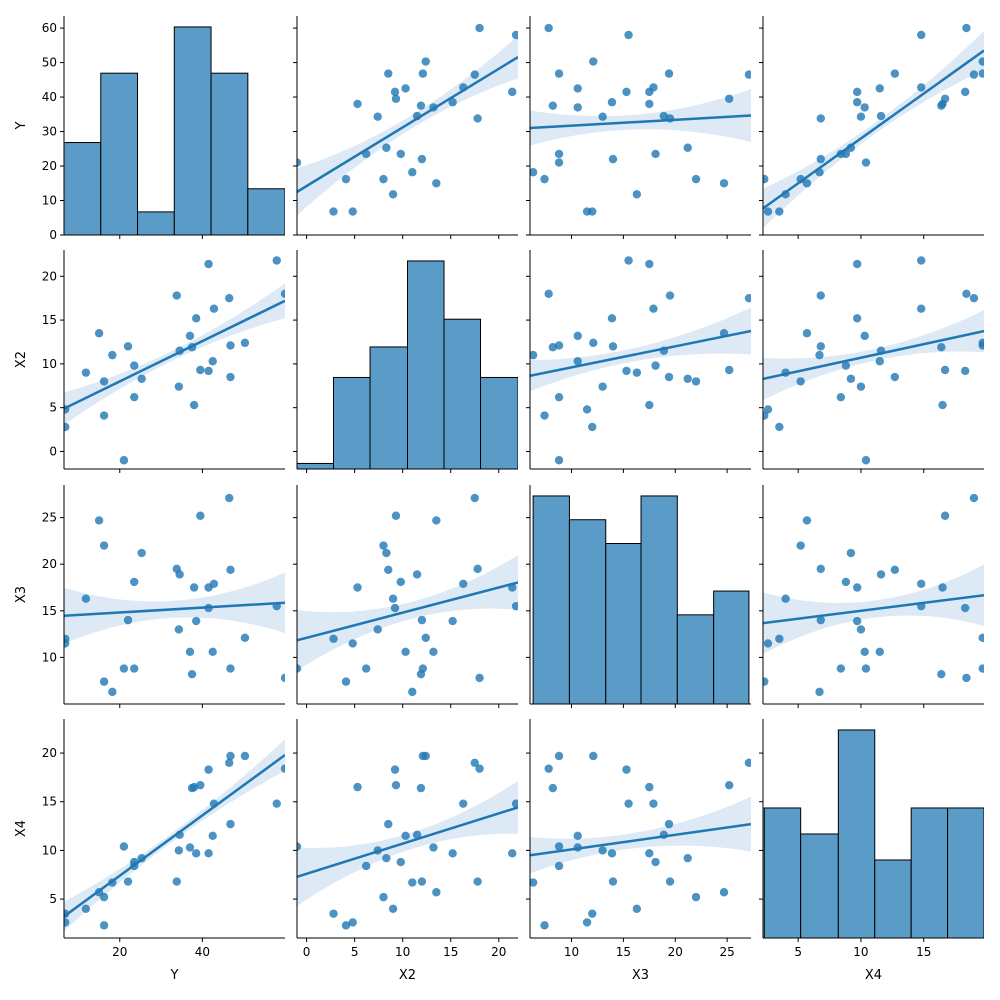 The image size is (1000, 1000). What do you see at coordinates (49, 850) in the screenshot?
I see `y-tick-label: 10` at bounding box center [49, 850].